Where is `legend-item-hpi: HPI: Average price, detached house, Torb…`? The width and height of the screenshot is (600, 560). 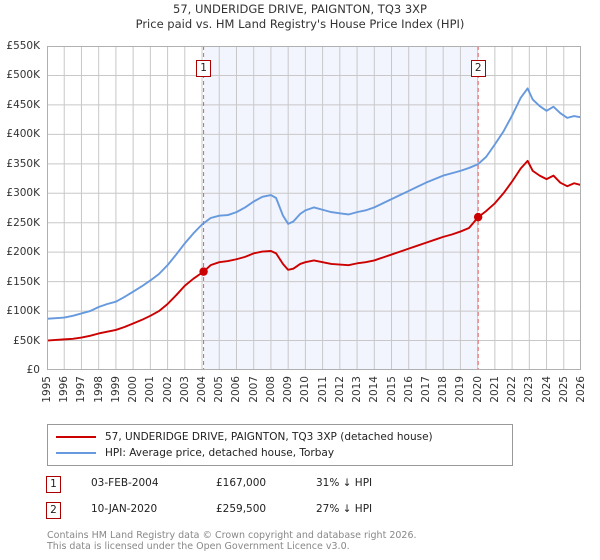 legend-item-hpi: HPI: Average price, detached house, Torb… is located at coordinates (280, 453).